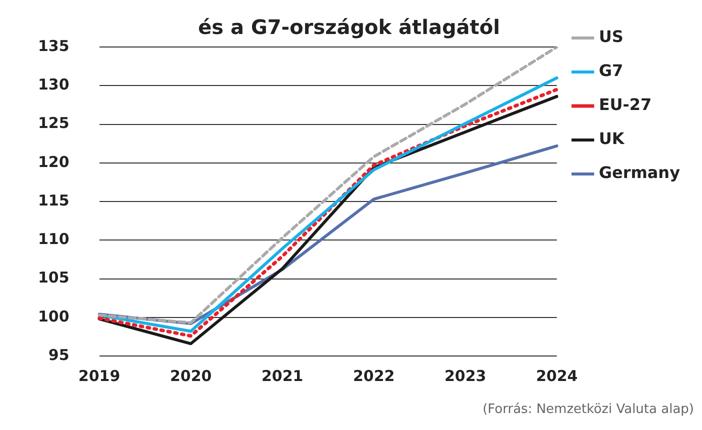 This screenshot has height=430, width=702. What do you see at coordinates (611, 138) in the screenshot?
I see `legend-label: UK` at bounding box center [611, 138].